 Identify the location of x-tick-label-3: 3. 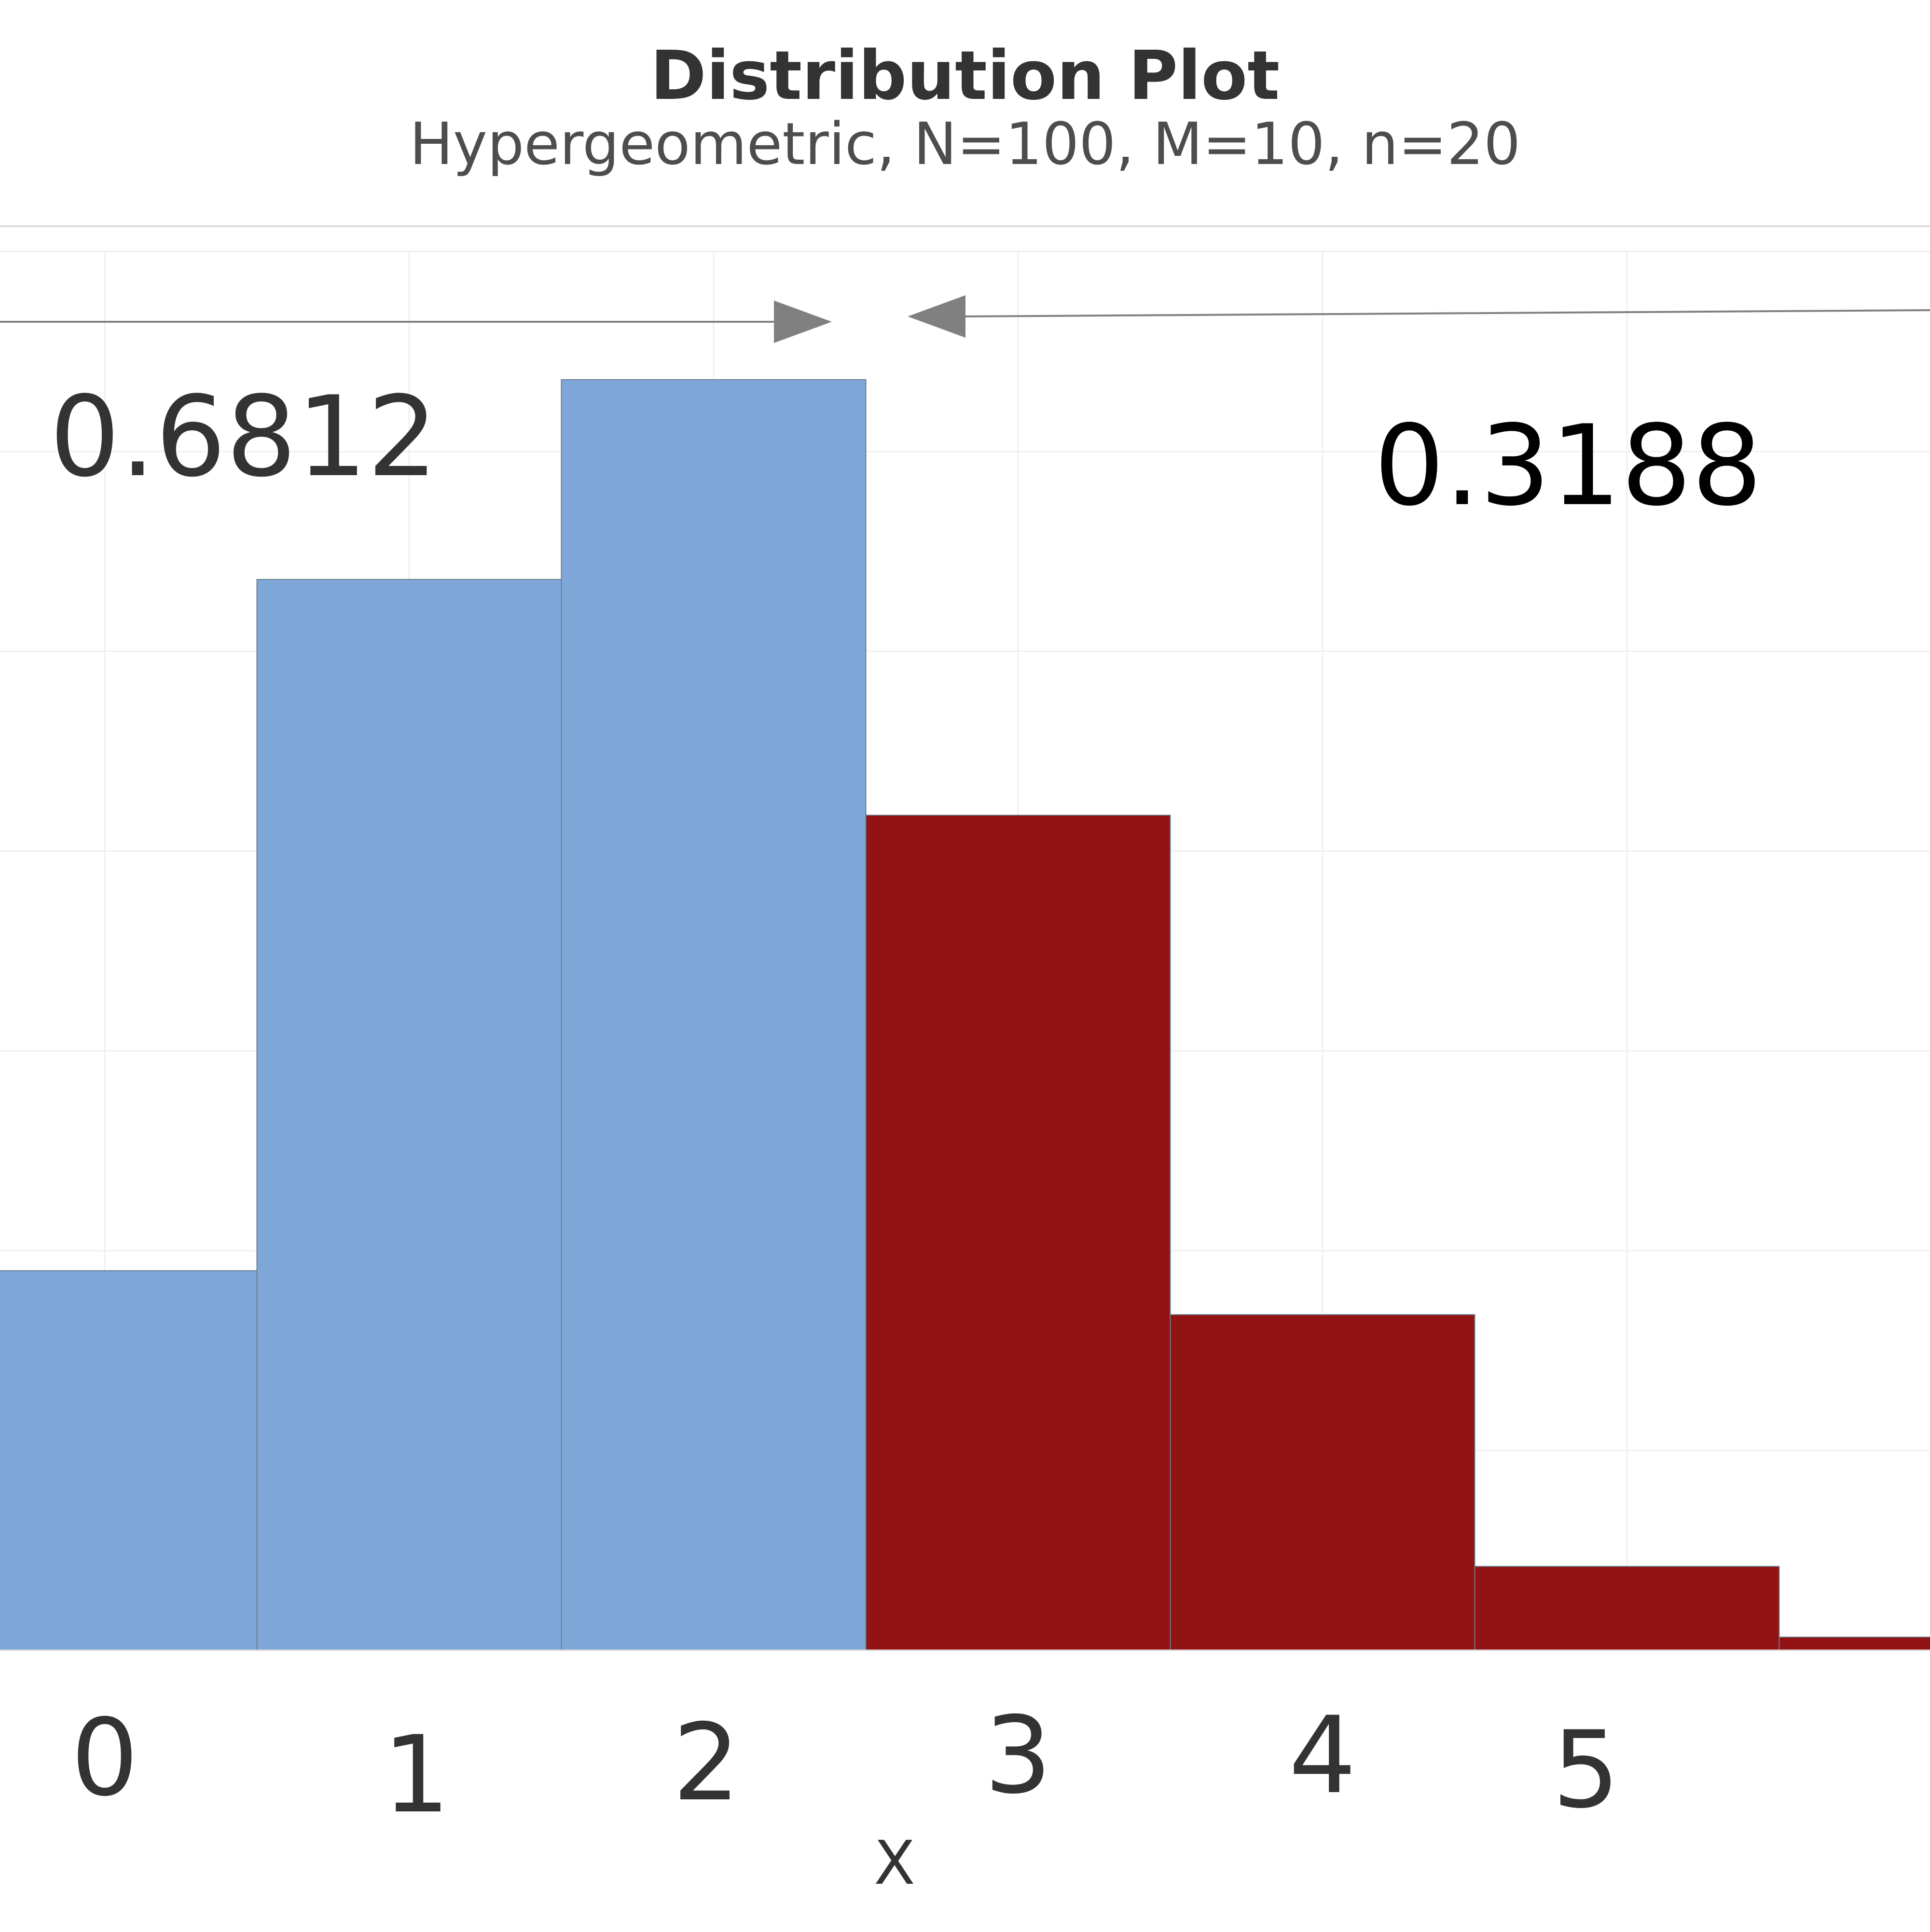
(1018, 1756).